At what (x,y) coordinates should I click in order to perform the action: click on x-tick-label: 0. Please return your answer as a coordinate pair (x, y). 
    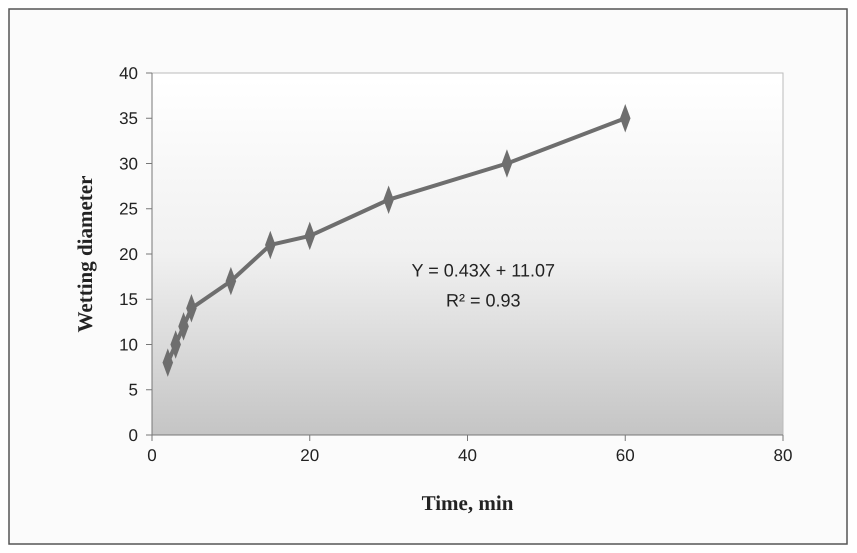
    Looking at the image, I should click on (152, 455).